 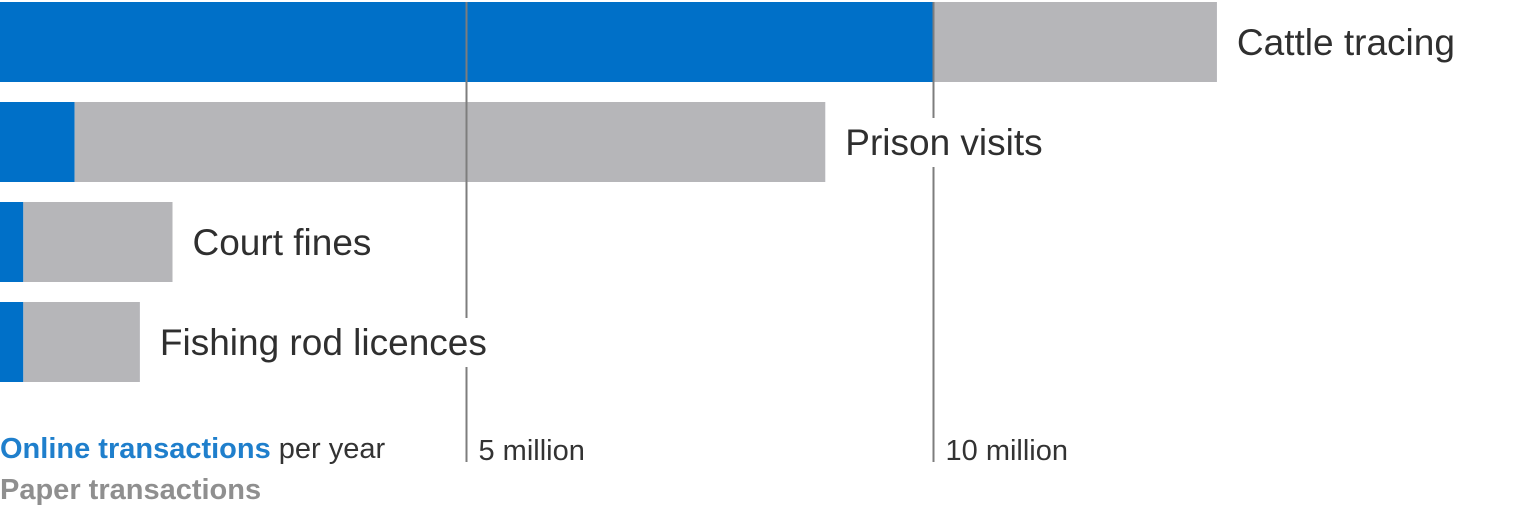 I want to click on category-label: Prison visits, so click(x=943, y=142).